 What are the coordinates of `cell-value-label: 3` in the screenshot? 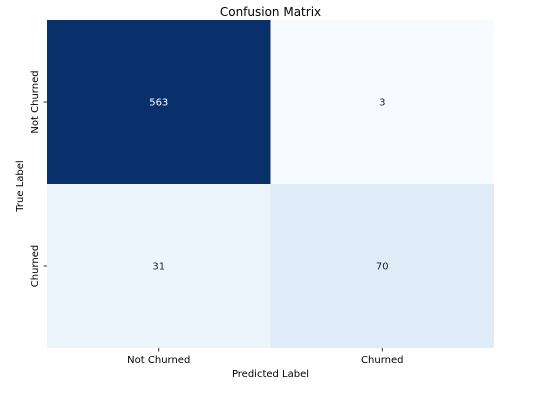 It's located at (382, 103).